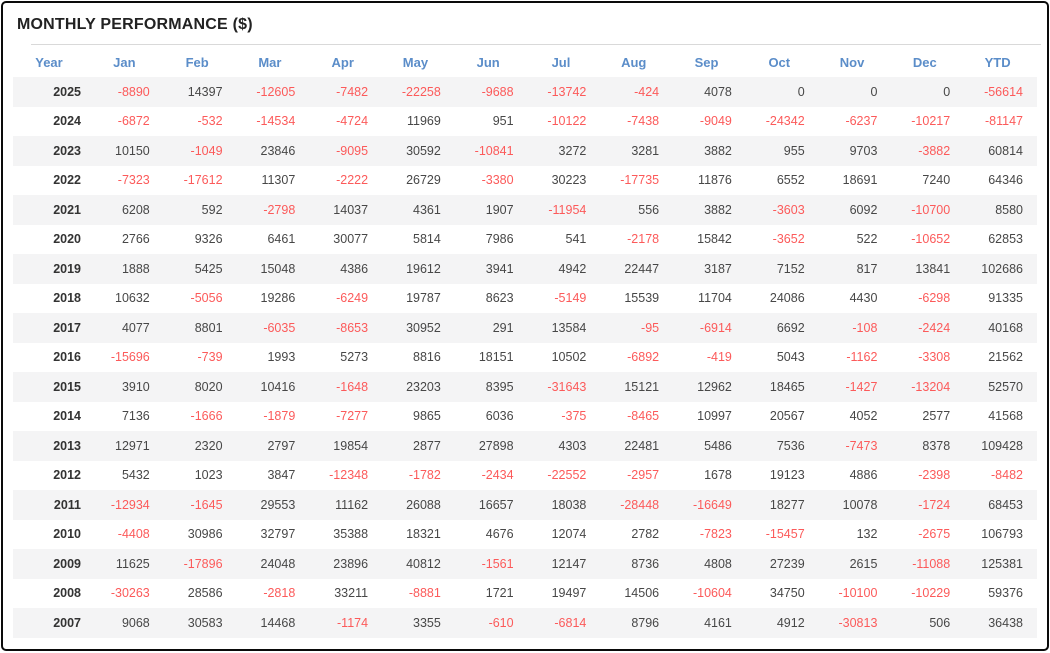 Image resolution: width=1050 pixels, height=653 pixels. I want to click on cell-2008-jun: 1721, so click(499, 593).